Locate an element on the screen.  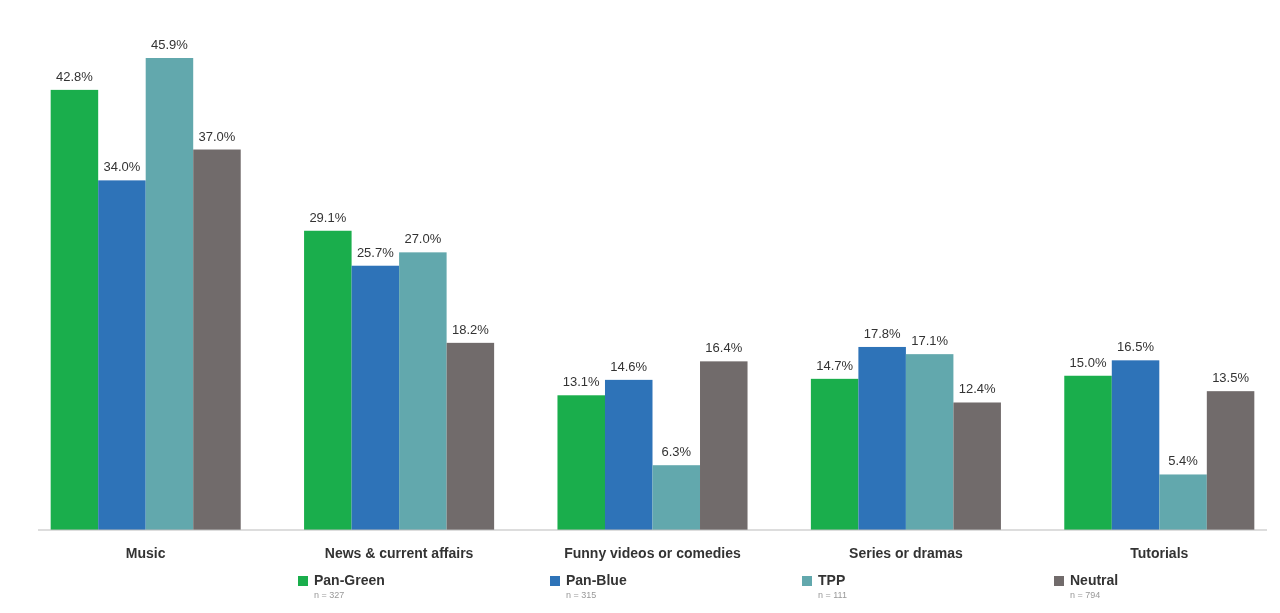
data-label: 45.9% is located at coordinates (170, 44).